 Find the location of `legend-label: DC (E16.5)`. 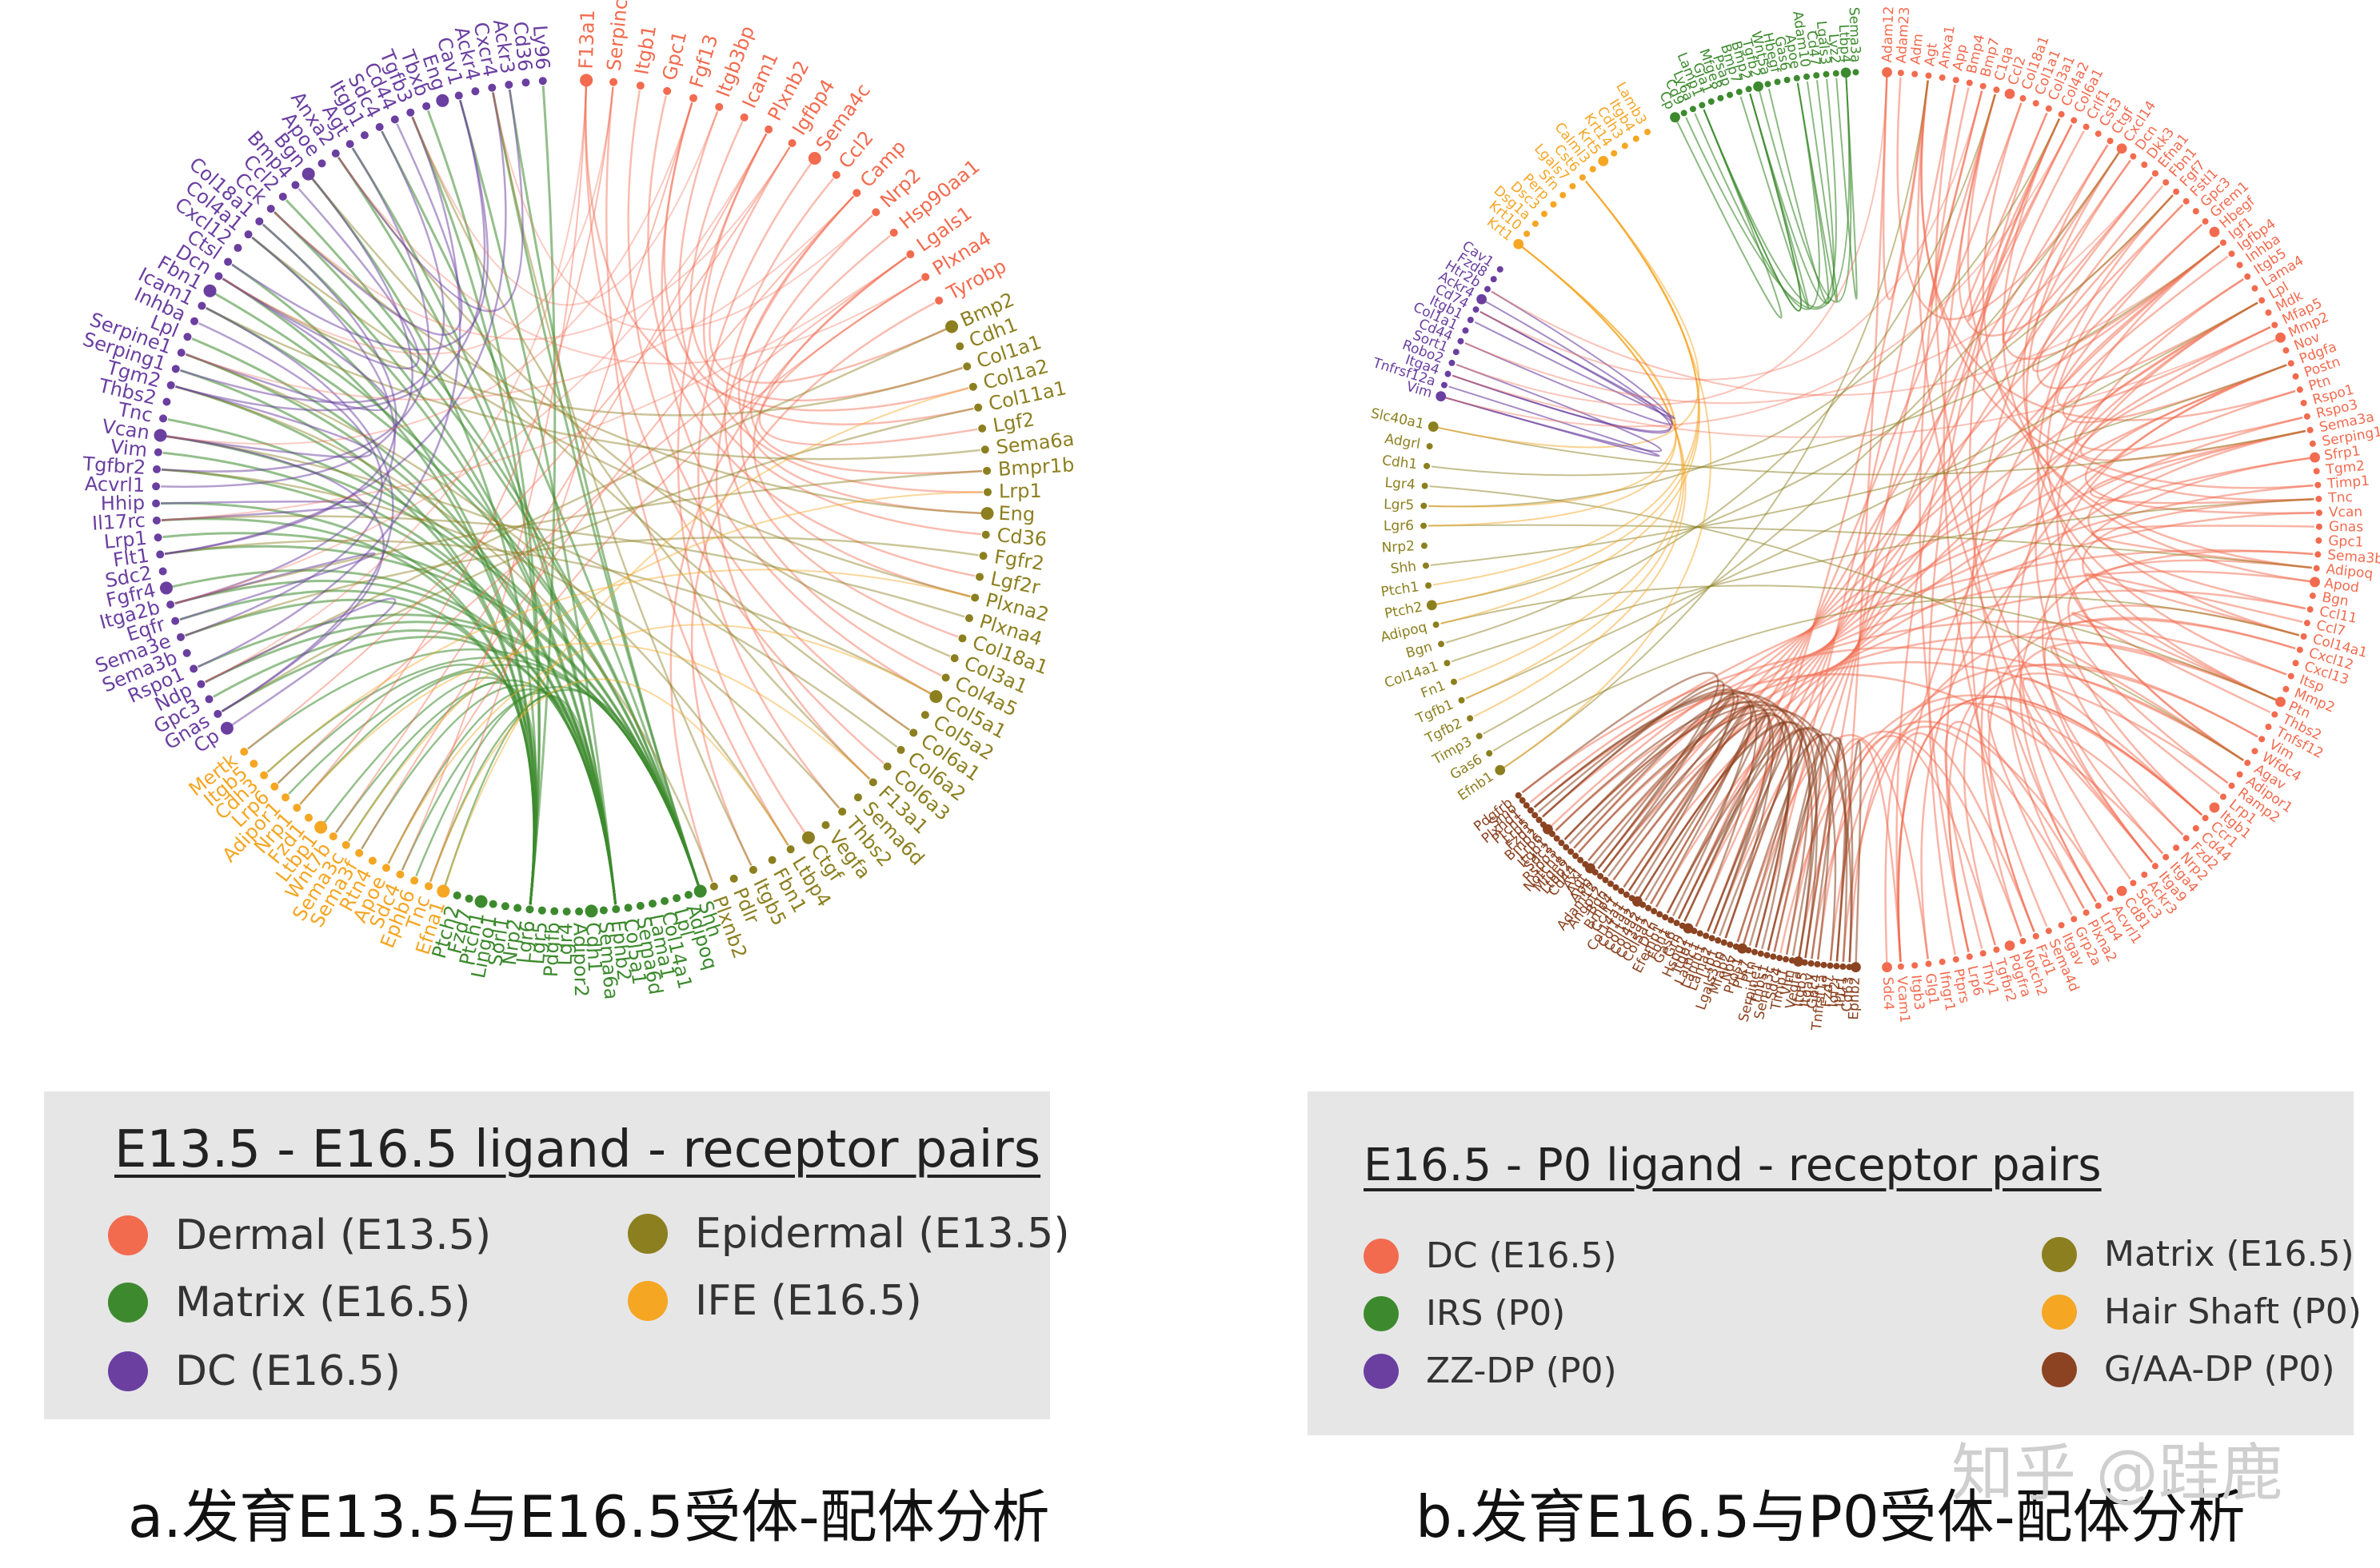

legend-label: DC (E16.5) is located at coordinates (1521, 1255).